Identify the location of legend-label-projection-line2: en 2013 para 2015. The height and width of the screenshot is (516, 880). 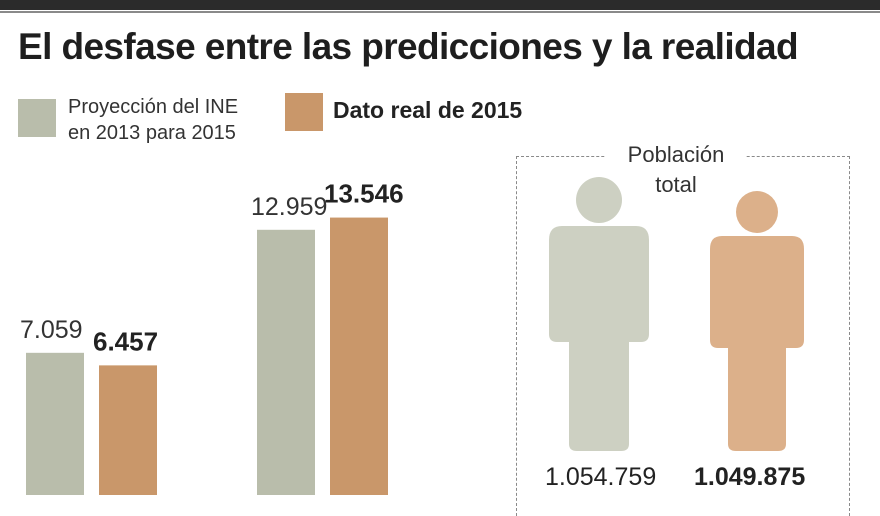
(152, 133).